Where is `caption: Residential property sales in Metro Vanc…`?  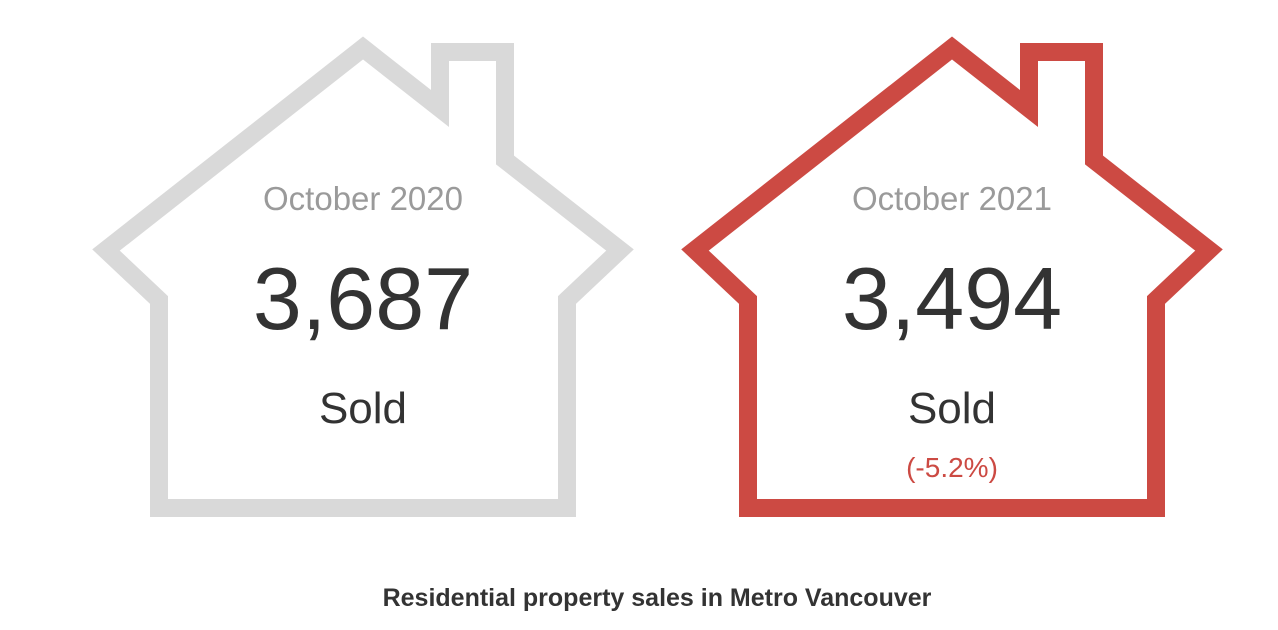
caption: Residential property sales in Metro Vanc… is located at coordinates (657, 598).